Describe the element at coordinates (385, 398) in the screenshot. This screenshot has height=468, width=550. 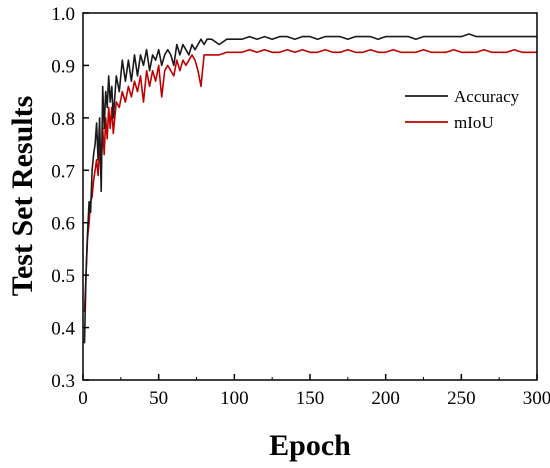
I see `x-tick-label-4: 200` at that location.